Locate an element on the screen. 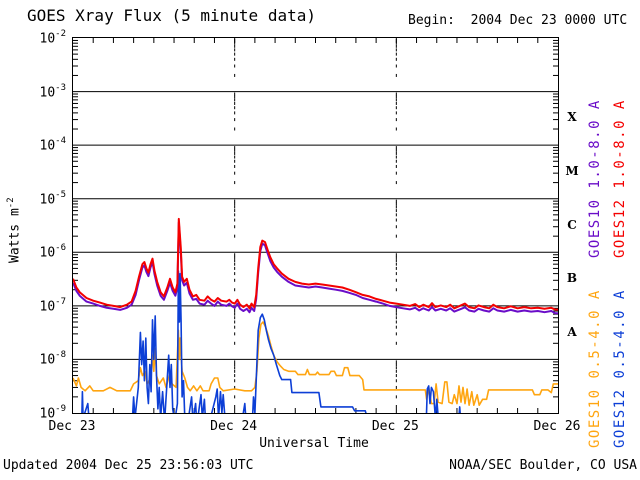  y-tick-label-1e-3: 10⁻³ is located at coordinates (53, 91).